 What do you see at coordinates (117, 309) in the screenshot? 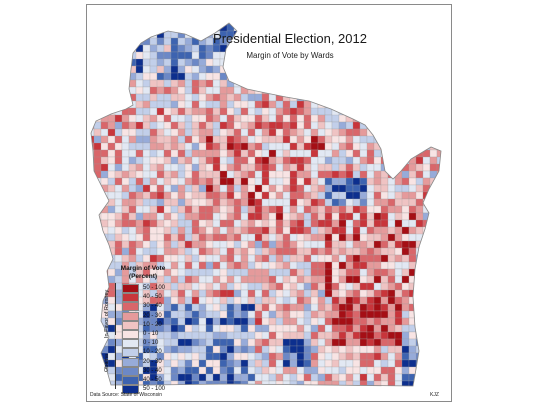
I see `romney-brace` at bounding box center [117, 309].